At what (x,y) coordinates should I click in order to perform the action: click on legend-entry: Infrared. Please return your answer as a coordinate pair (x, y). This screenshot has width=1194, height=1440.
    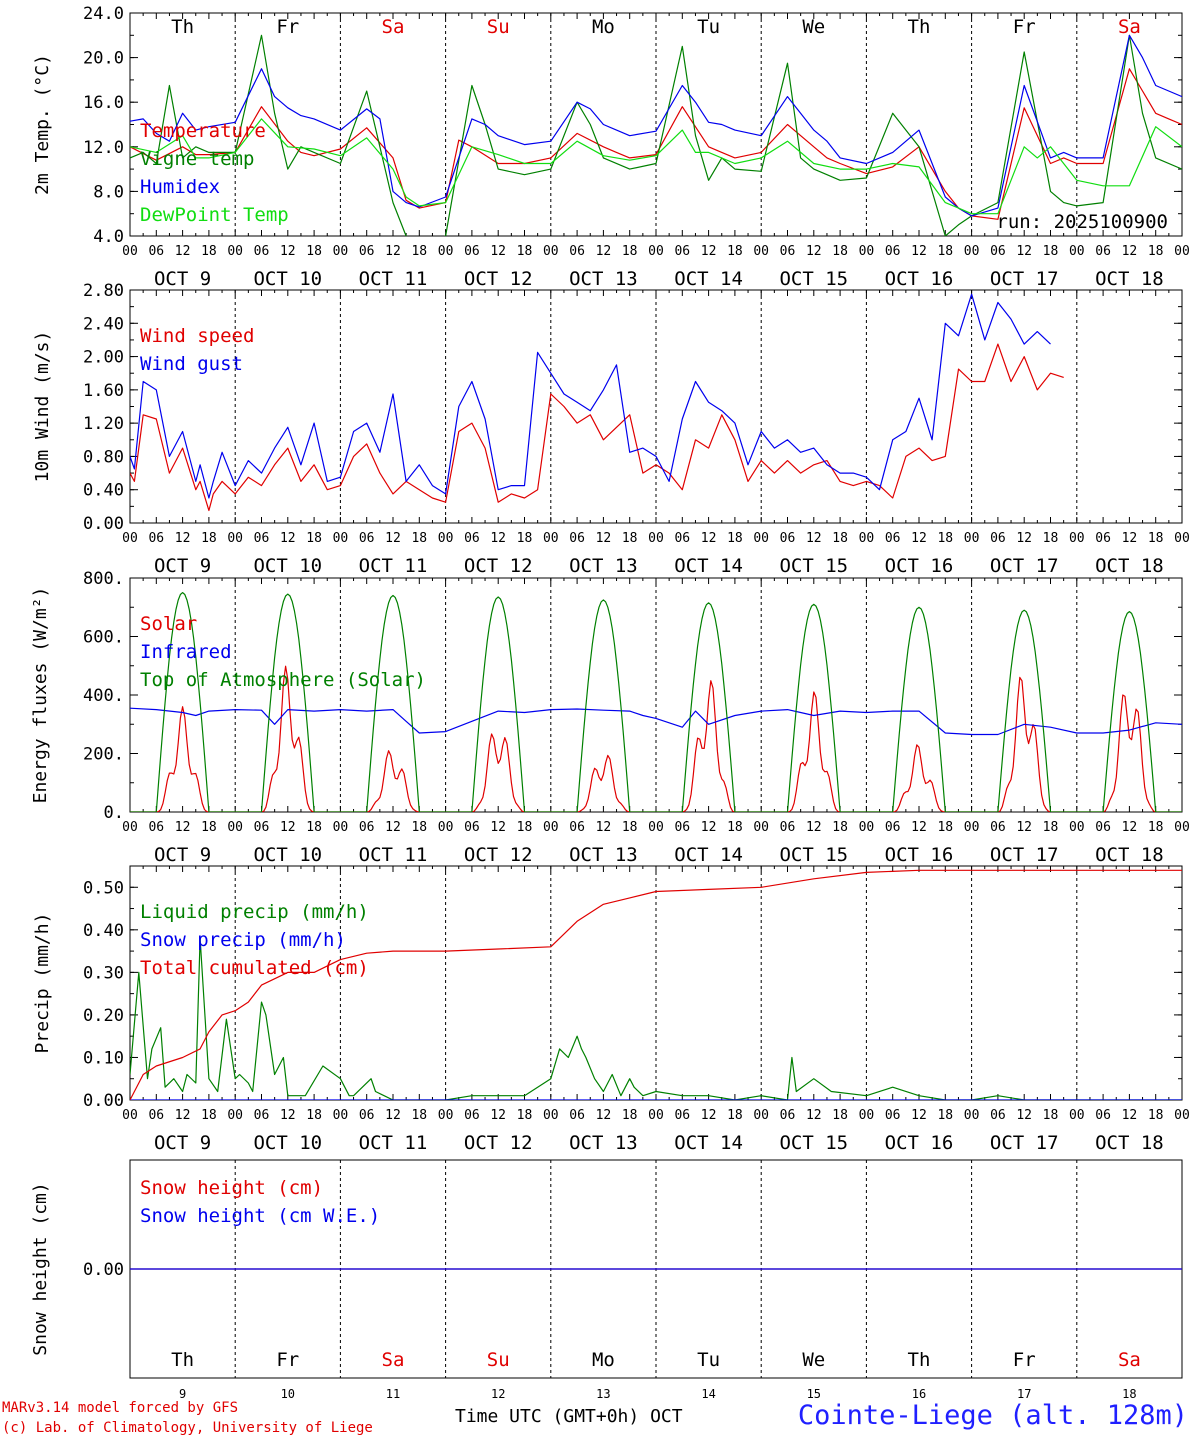
    Looking at the image, I should click on (186, 652).